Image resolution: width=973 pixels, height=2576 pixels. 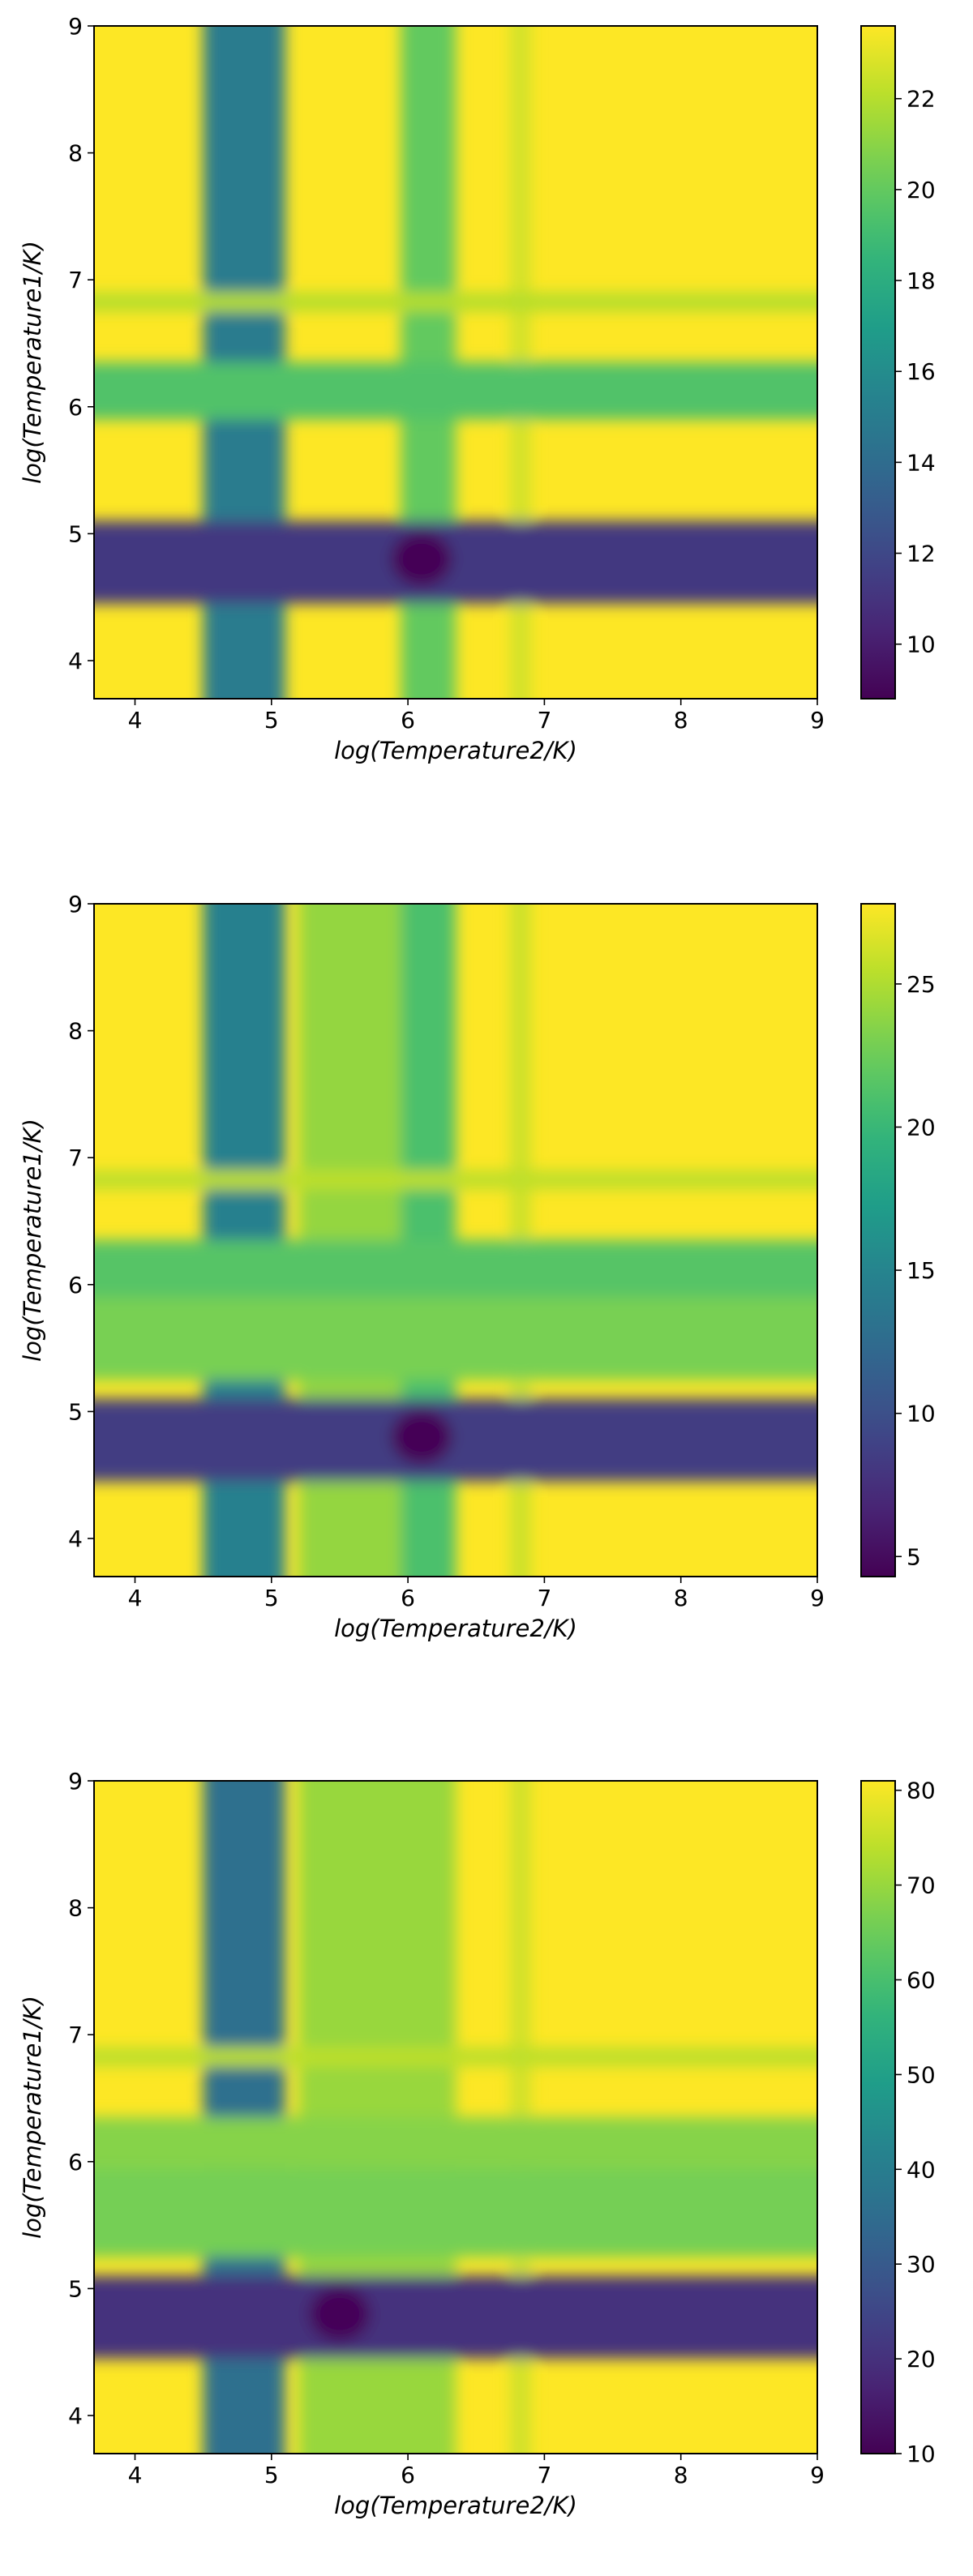 What do you see at coordinates (921, 554) in the screenshot?
I see `colorbar-tick-label: 12` at bounding box center [921, 554].